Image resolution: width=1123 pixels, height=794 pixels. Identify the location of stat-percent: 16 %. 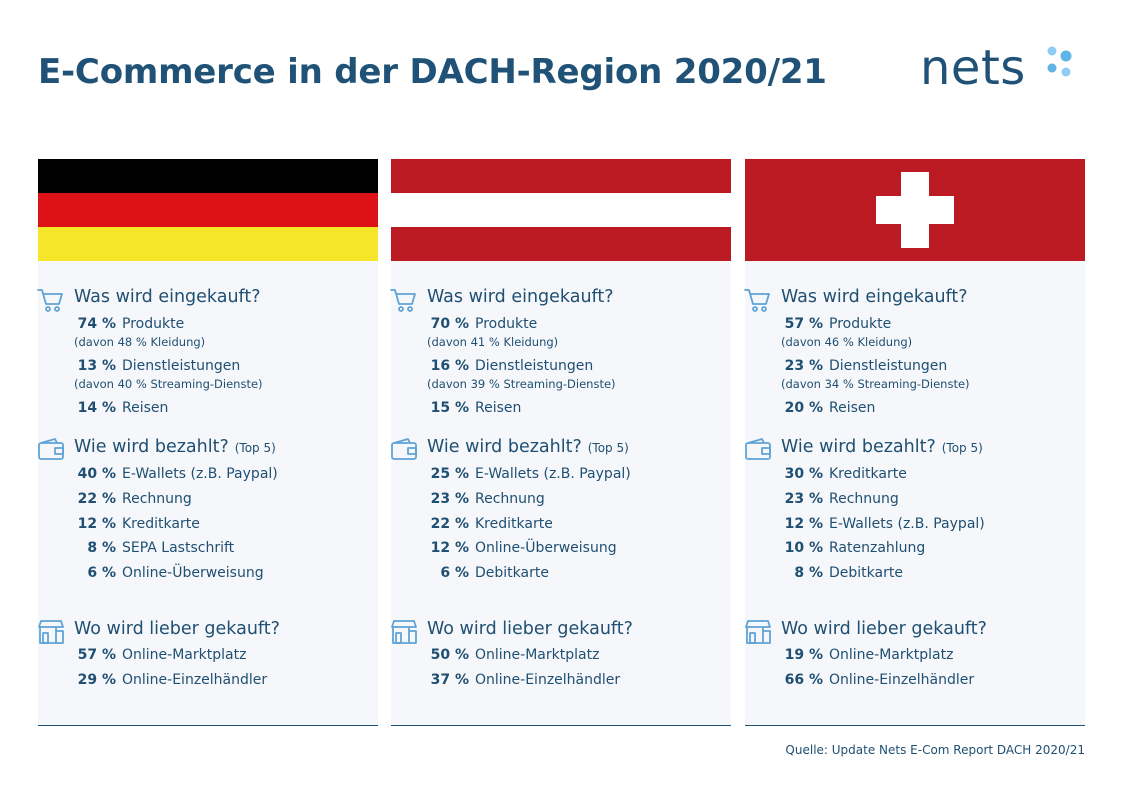
(449, 366).